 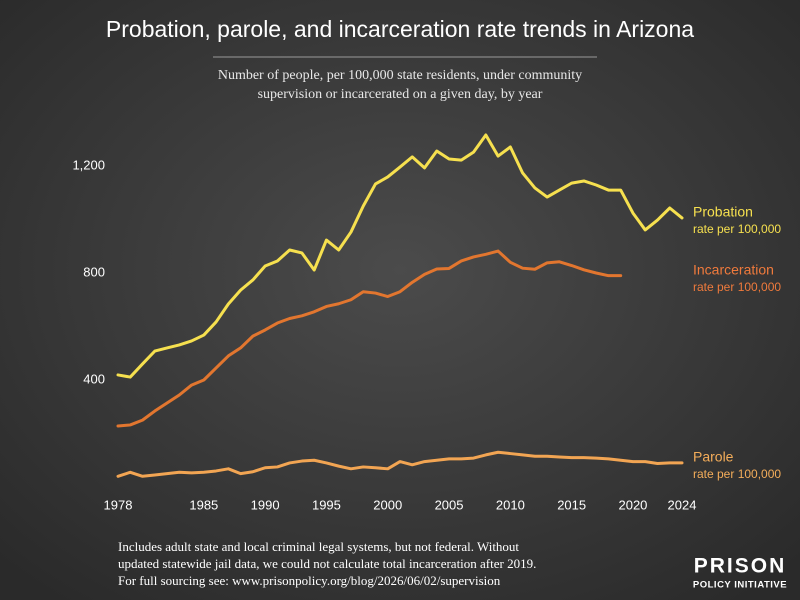 I want to click on logo: POLICY INITIATIVE, so click(x=740, y=585).